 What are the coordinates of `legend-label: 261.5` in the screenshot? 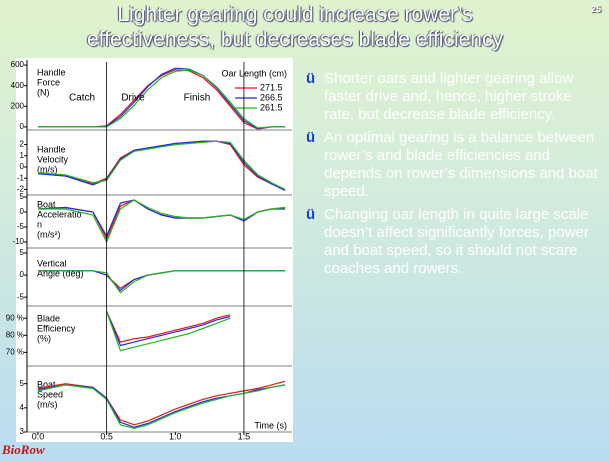 It's located at (271, 107).